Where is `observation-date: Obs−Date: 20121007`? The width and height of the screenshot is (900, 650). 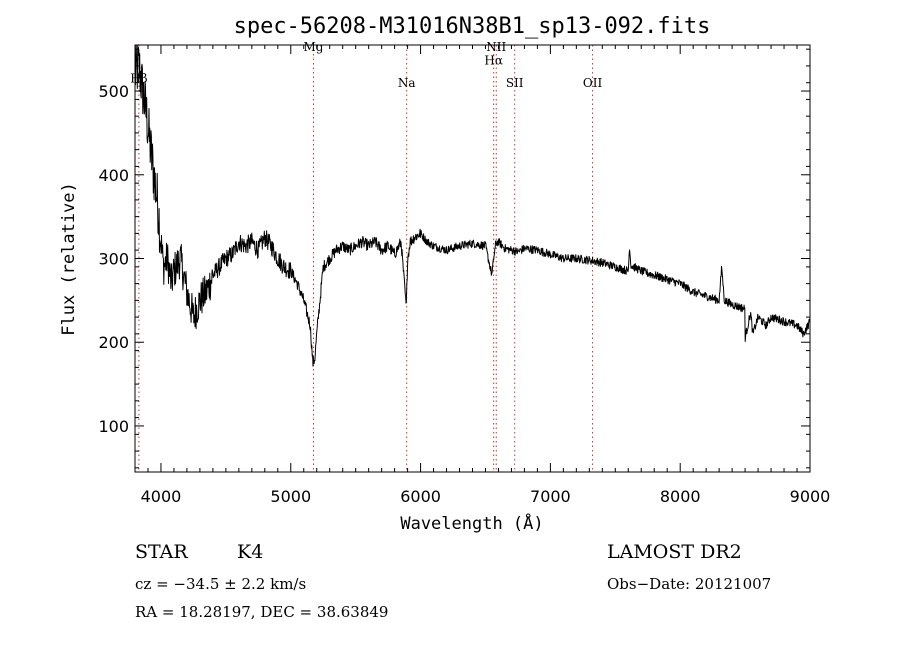 observation-date: Obs−Date: 20121007 is located at coordinates (689, 584).